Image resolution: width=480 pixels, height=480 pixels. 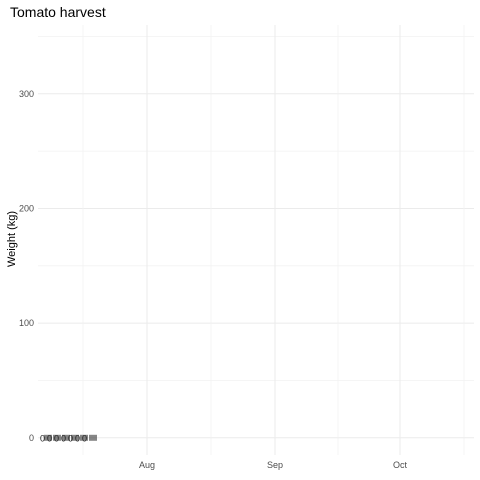 I want to click on x-tick-label: Aug, so click(x=147, y=465).